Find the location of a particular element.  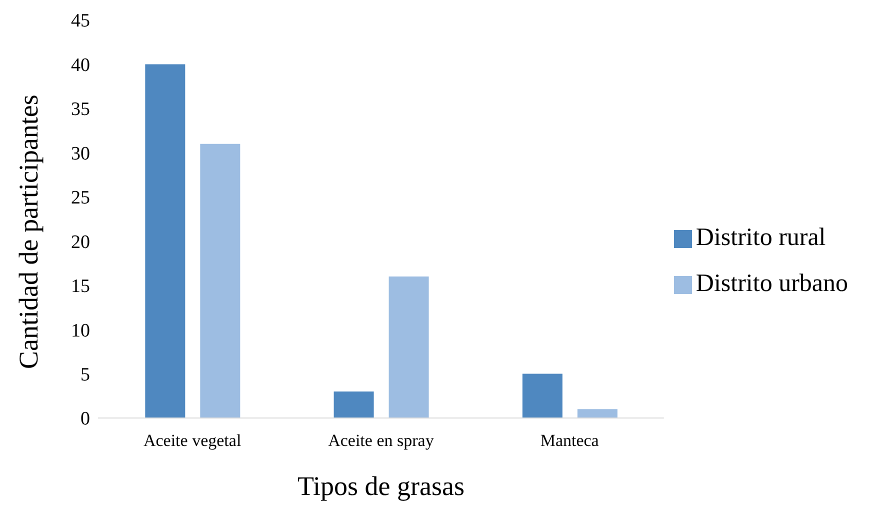

legend-label: Distrito rural is located at coordinates (761, 237).